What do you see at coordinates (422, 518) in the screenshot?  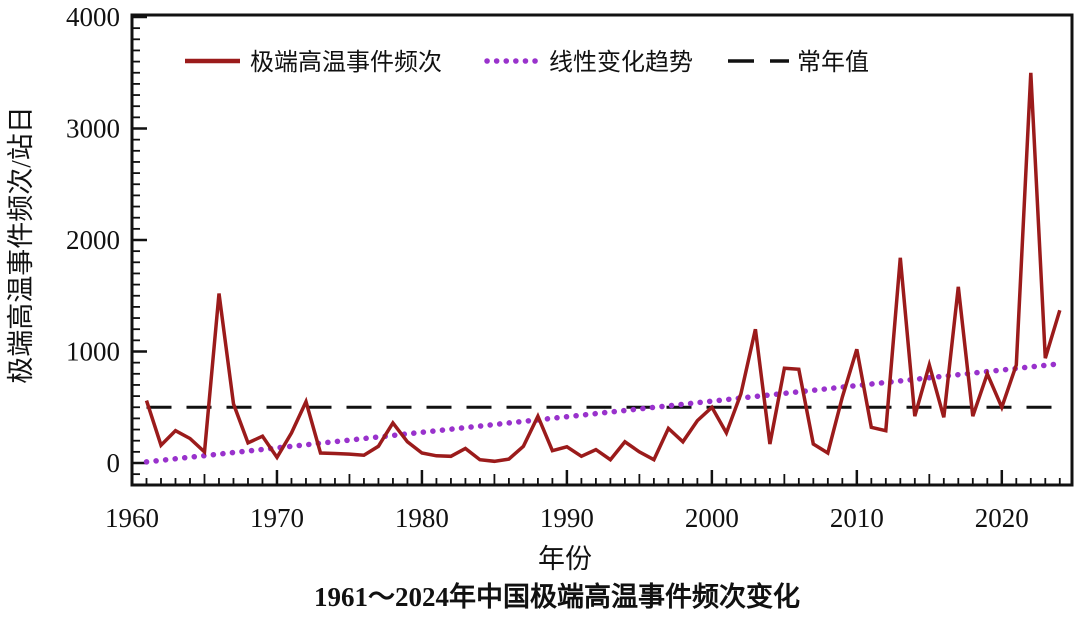 I see `x-tick-label: 1980` at bounding box center [422, 518].